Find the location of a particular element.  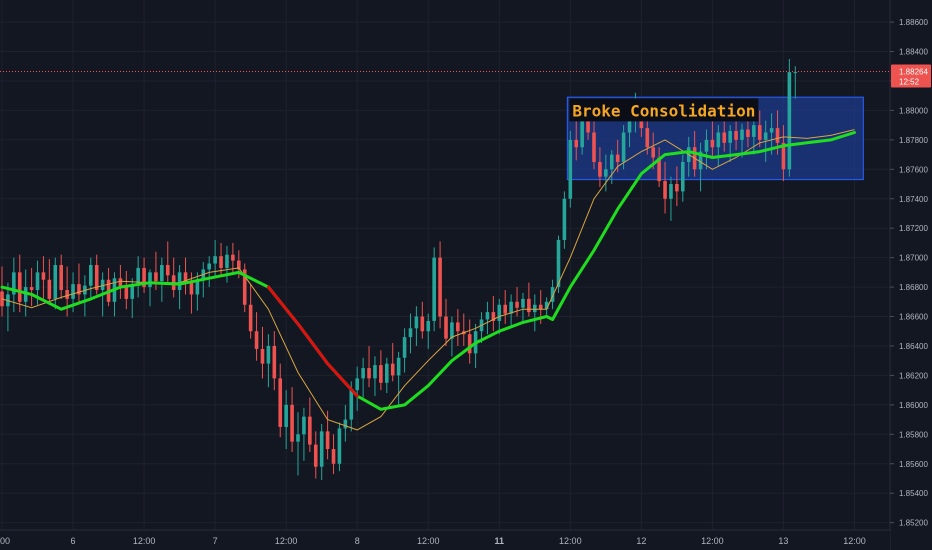

annotation: Broke Consolidation is located at coordinates (664, 110).